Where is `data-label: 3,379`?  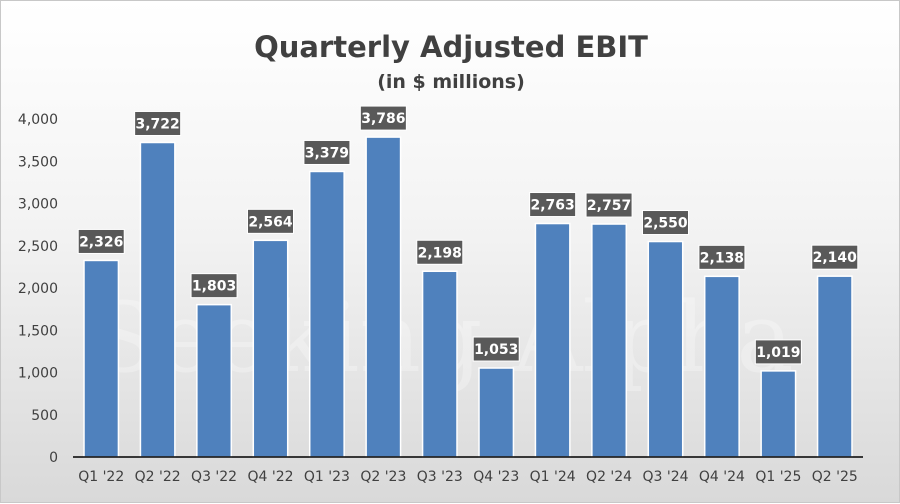
data-label: 3,379 is located at coordinates (327, 153).